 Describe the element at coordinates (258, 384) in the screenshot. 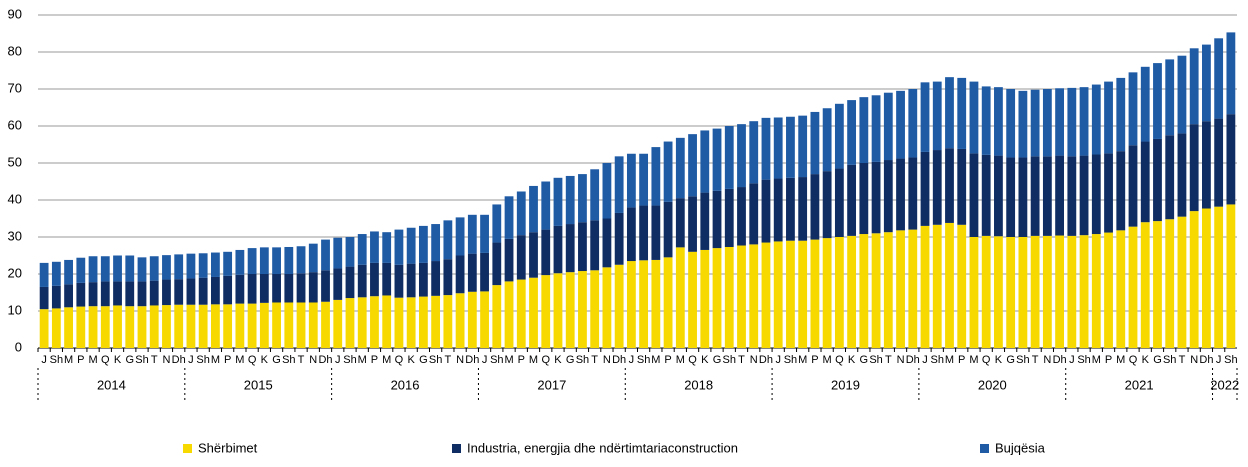

I see `year-label: 2015` at that location.